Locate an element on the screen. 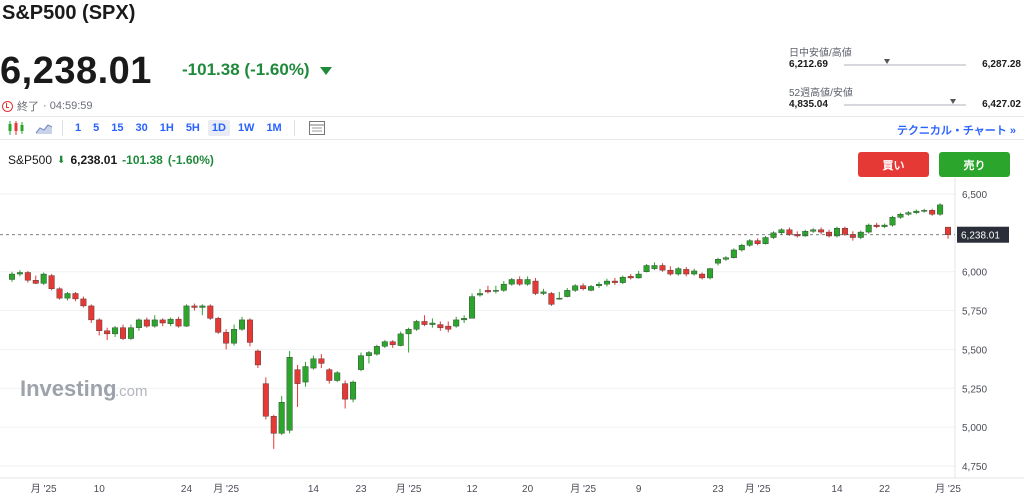 This screenshot has width=1024, height=498. x-tick-label: 14 is located at coordinates (314, 489).